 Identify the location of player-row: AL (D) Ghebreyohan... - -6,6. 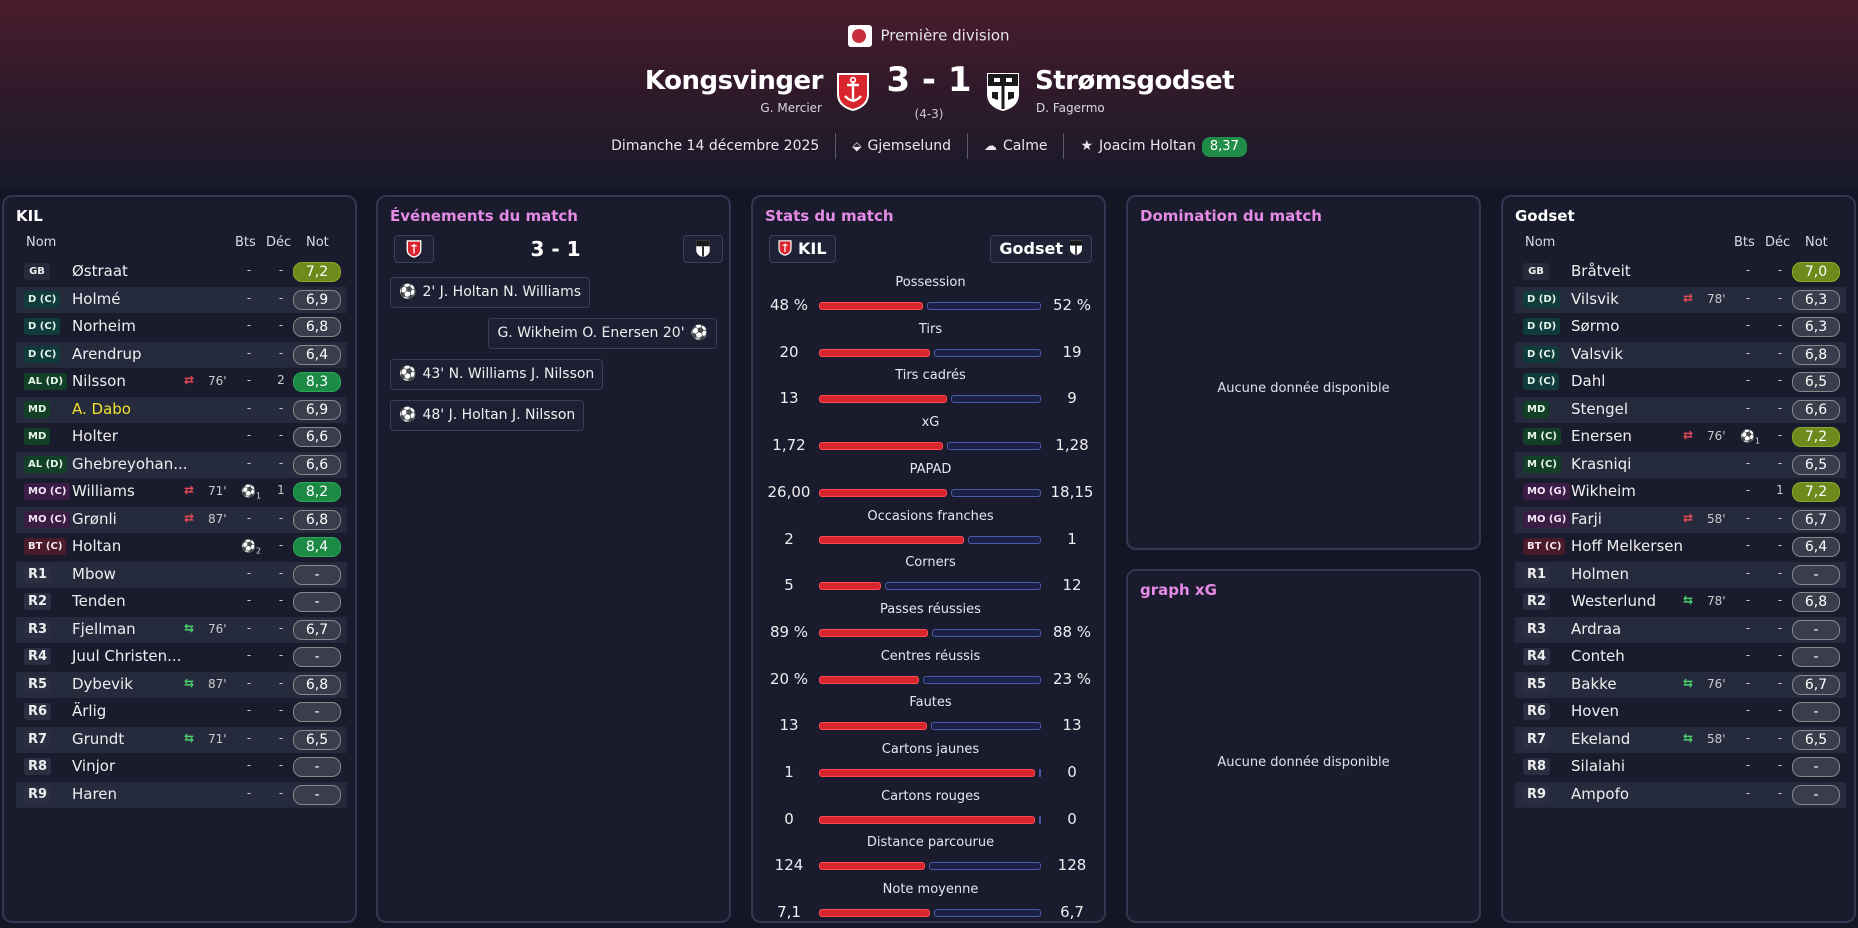
(181, 464).